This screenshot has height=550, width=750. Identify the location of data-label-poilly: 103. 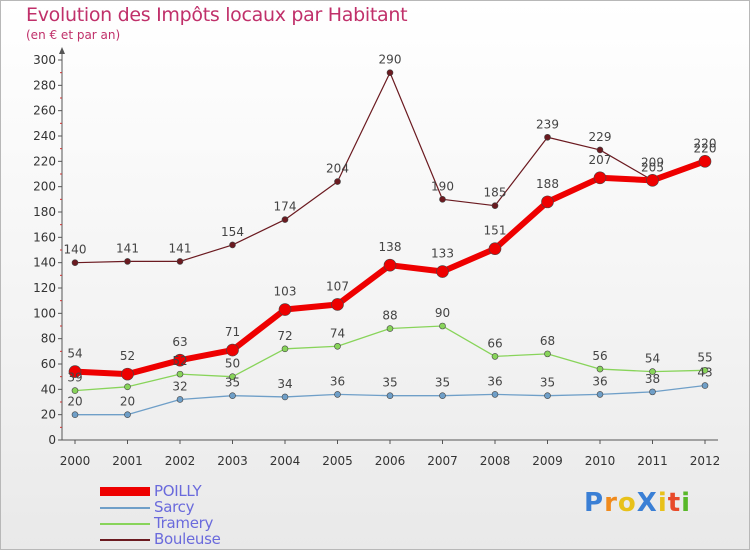
(285, 292).